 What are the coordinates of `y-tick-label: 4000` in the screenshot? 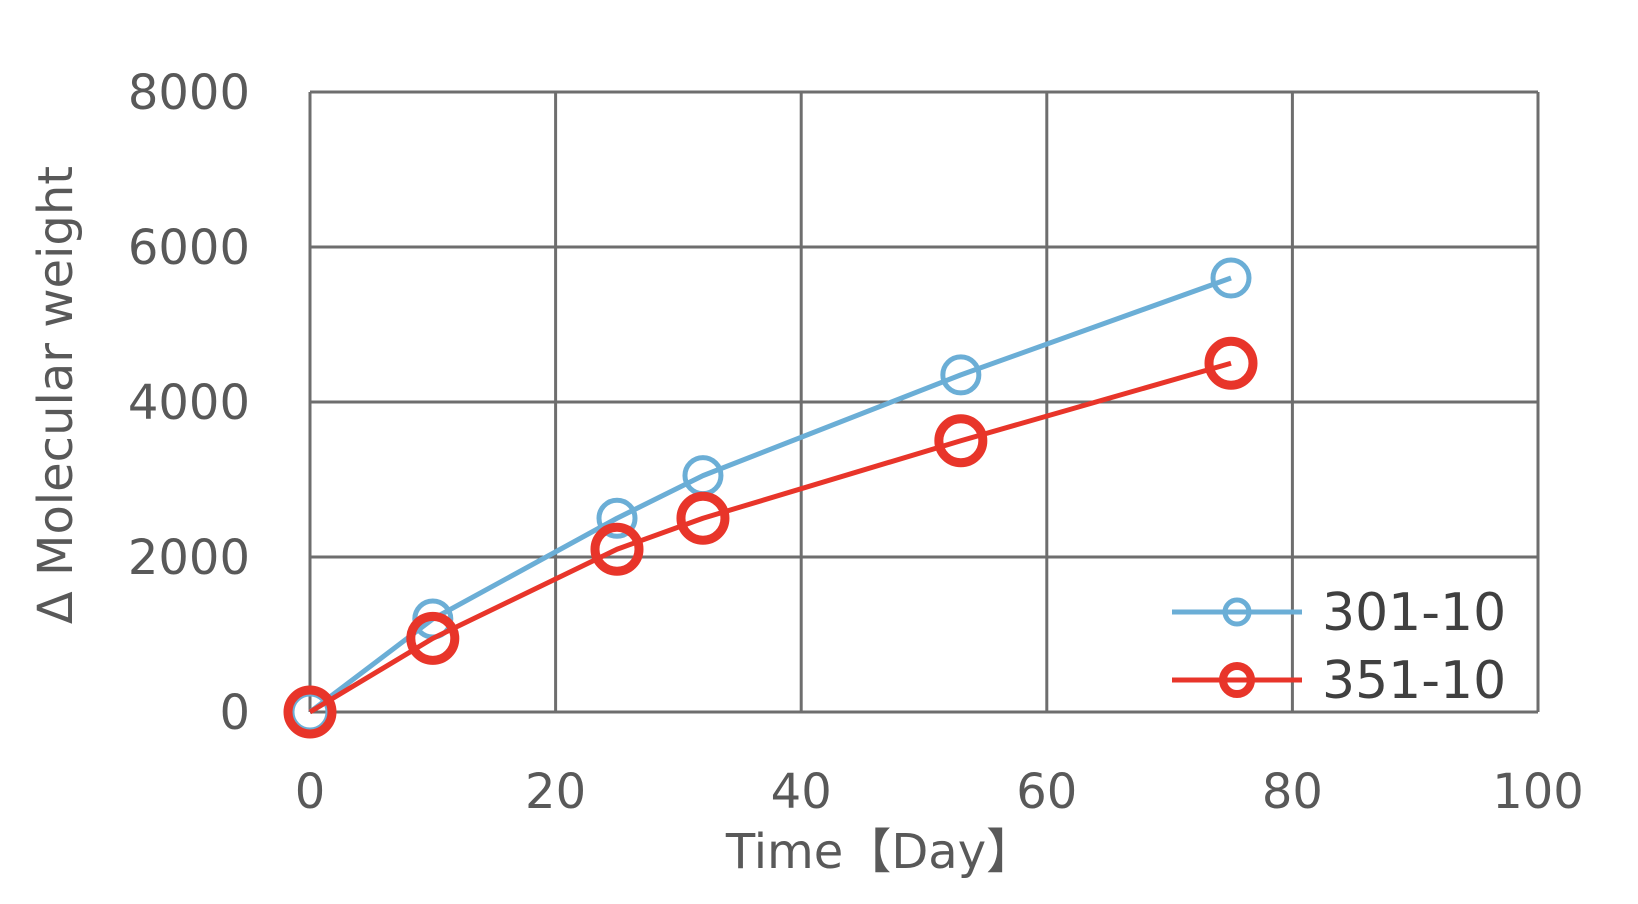 It's located at (189, 403).